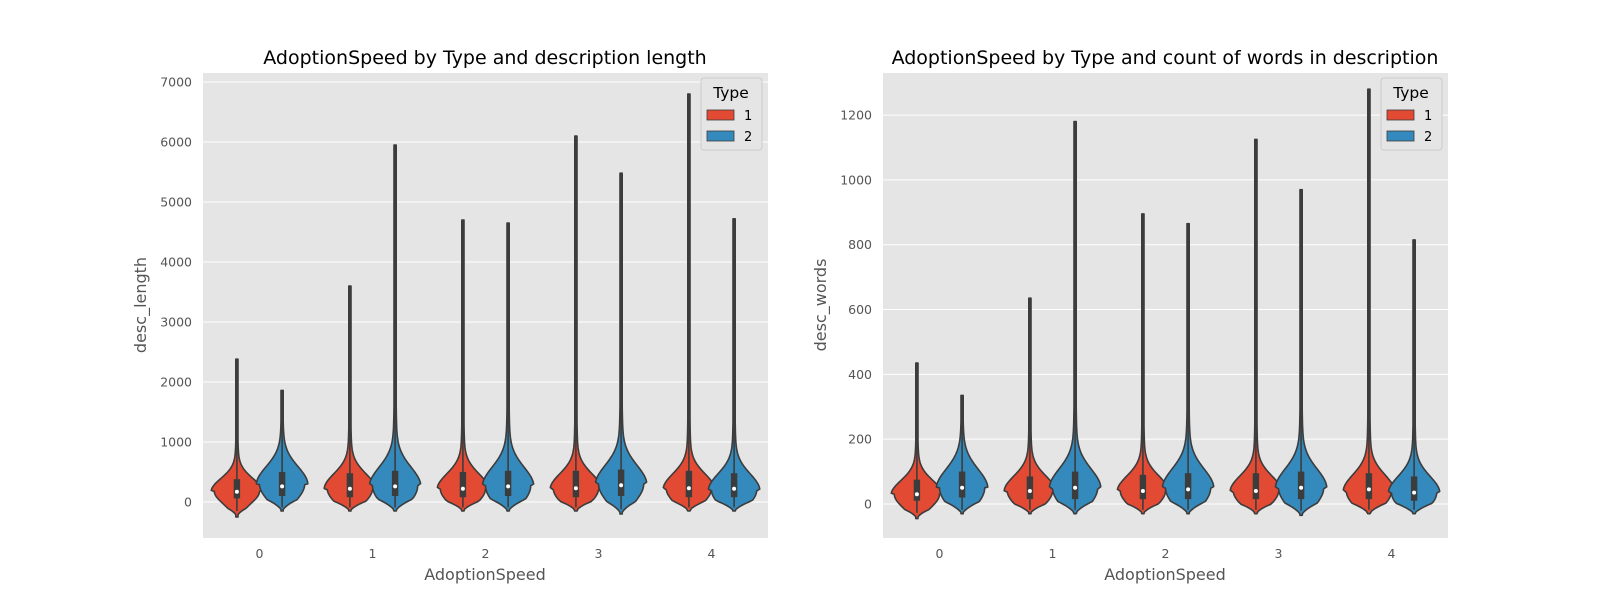 The width and height of the screenshot is (1600, 600). I want to click on y-tick-label: 1200, so click(856, 115).